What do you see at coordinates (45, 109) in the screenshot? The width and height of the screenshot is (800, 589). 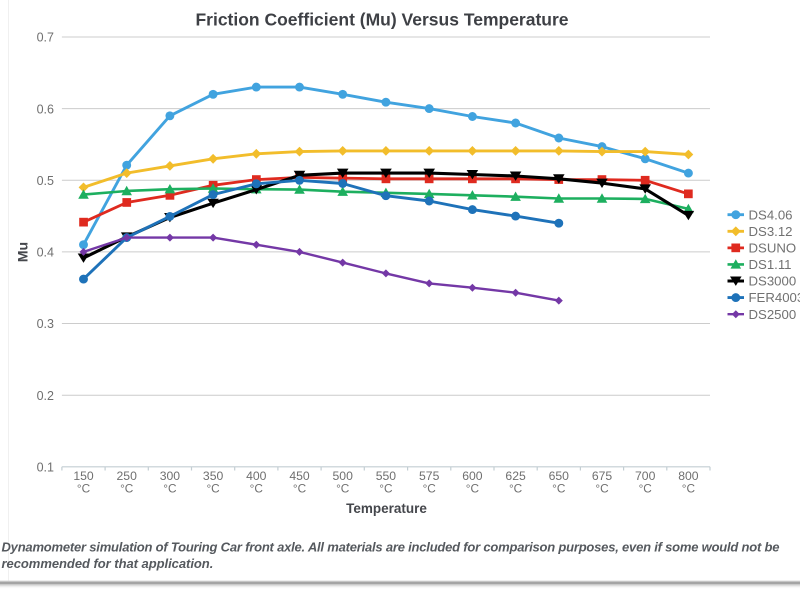 I see `svg-text: 0.6` at bounding box center [45, 109].